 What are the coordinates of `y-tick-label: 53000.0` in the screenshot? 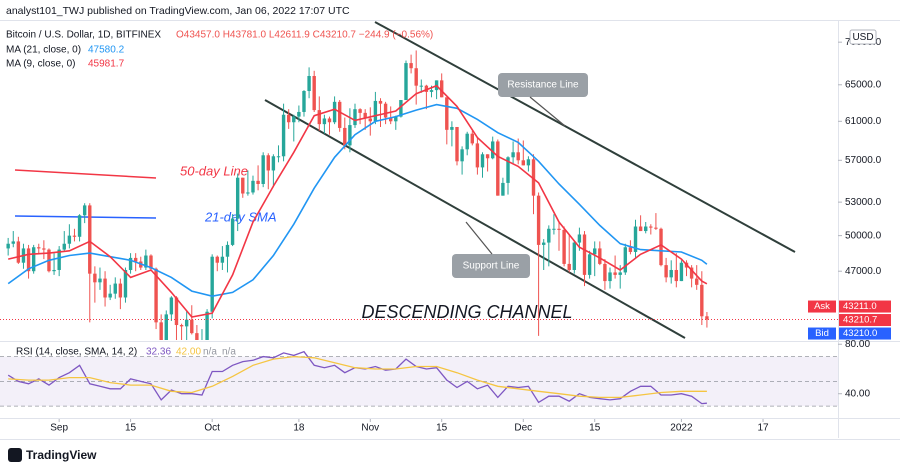 It's located at (863, 202).